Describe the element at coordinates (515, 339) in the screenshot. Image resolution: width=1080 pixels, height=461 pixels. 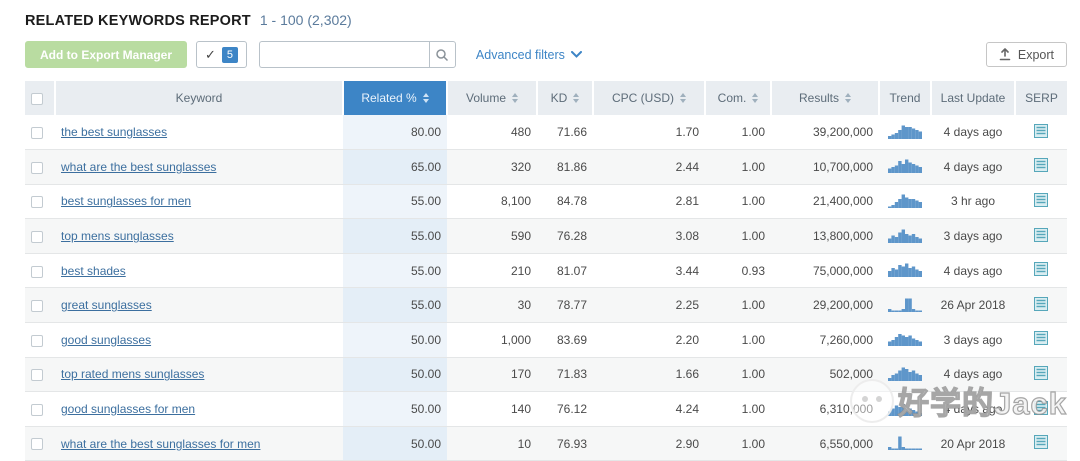
I see `volume-value: 1,000` at that location.